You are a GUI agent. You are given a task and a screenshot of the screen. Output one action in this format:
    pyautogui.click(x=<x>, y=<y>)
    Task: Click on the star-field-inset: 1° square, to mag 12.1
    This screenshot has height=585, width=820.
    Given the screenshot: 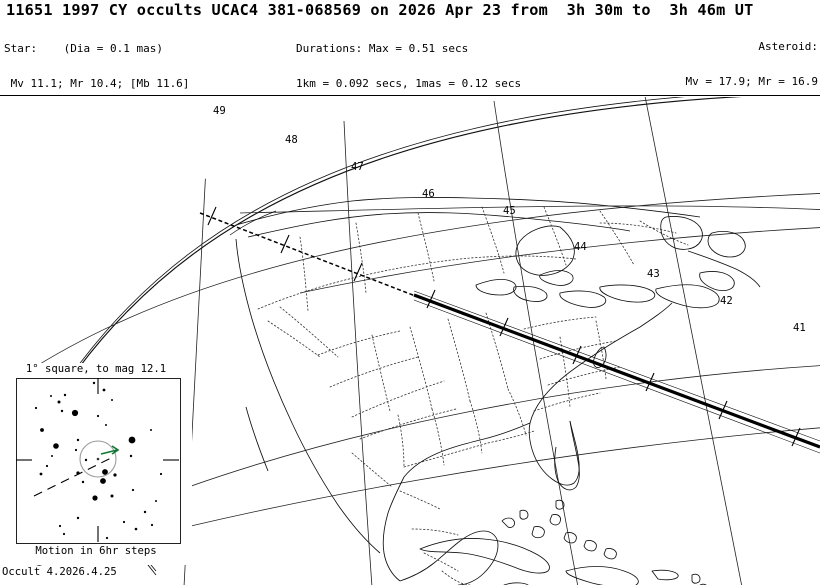 What is the action you would take?
    pyautogui.click(x=96, y=464)
    